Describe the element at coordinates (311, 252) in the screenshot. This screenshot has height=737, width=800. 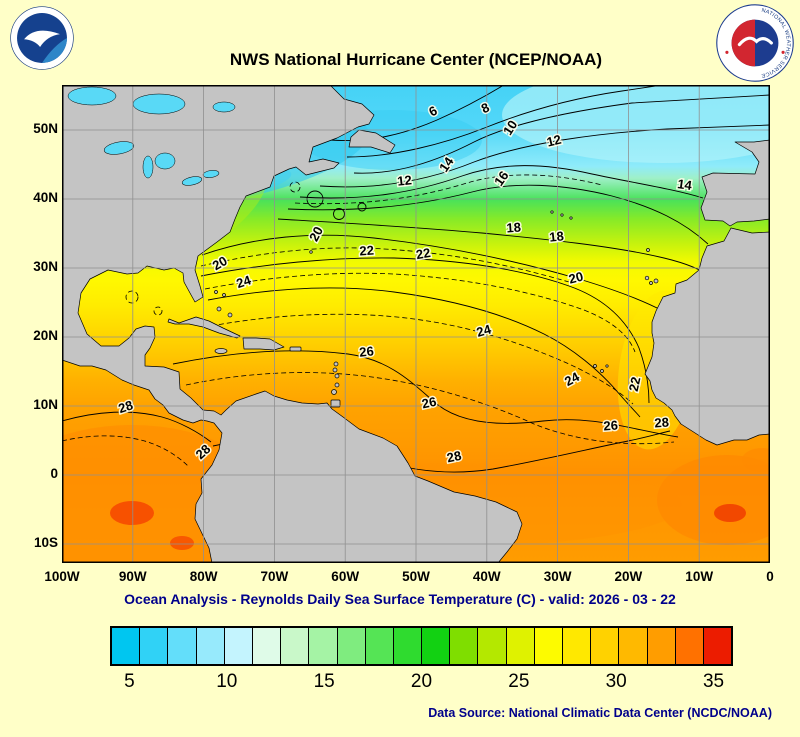
I see `island-bermuda` at that location.